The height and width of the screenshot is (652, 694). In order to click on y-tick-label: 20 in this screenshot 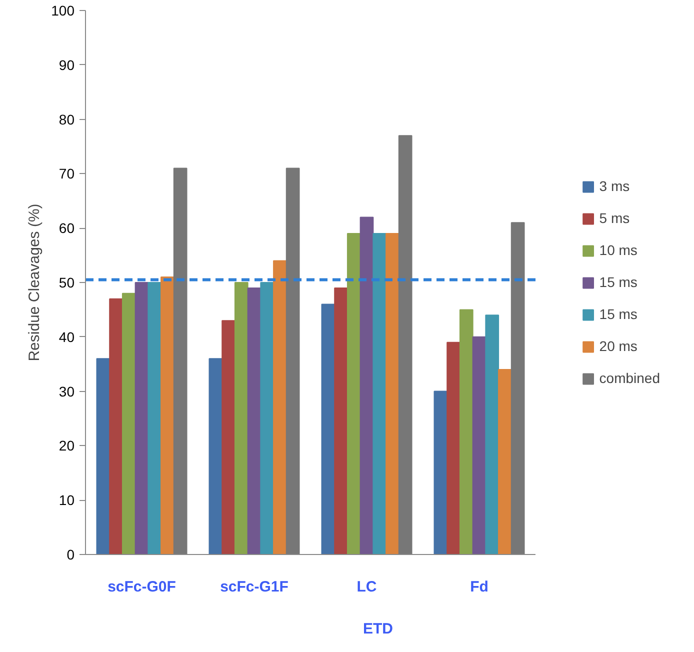, I will do `click(66, 446)`.